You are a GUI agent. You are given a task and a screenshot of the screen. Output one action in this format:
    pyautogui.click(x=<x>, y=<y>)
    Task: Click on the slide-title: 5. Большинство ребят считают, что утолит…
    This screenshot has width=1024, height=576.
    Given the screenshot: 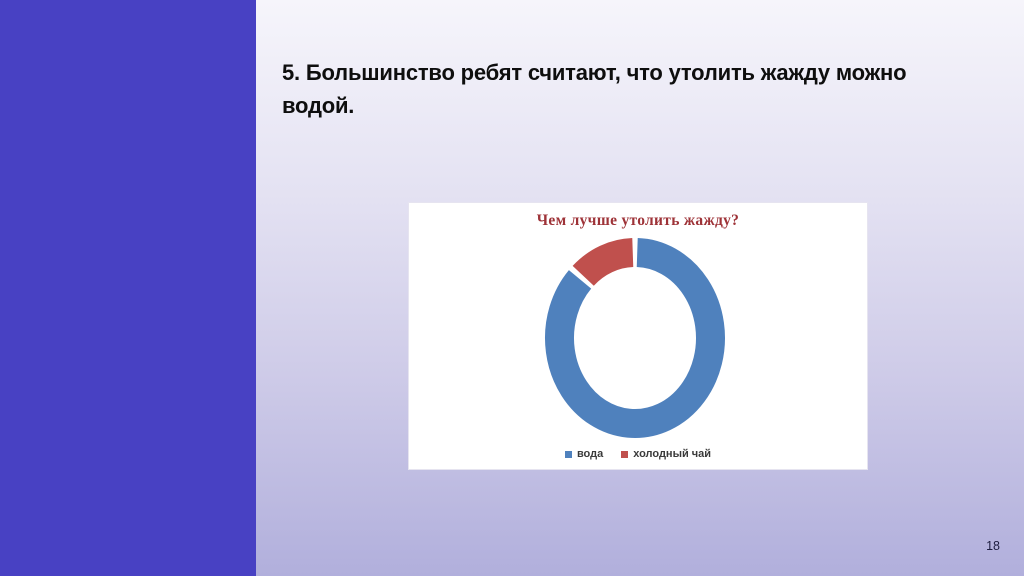 What is the action you would take?
    pyautogui.click(x=594, y=89)
    